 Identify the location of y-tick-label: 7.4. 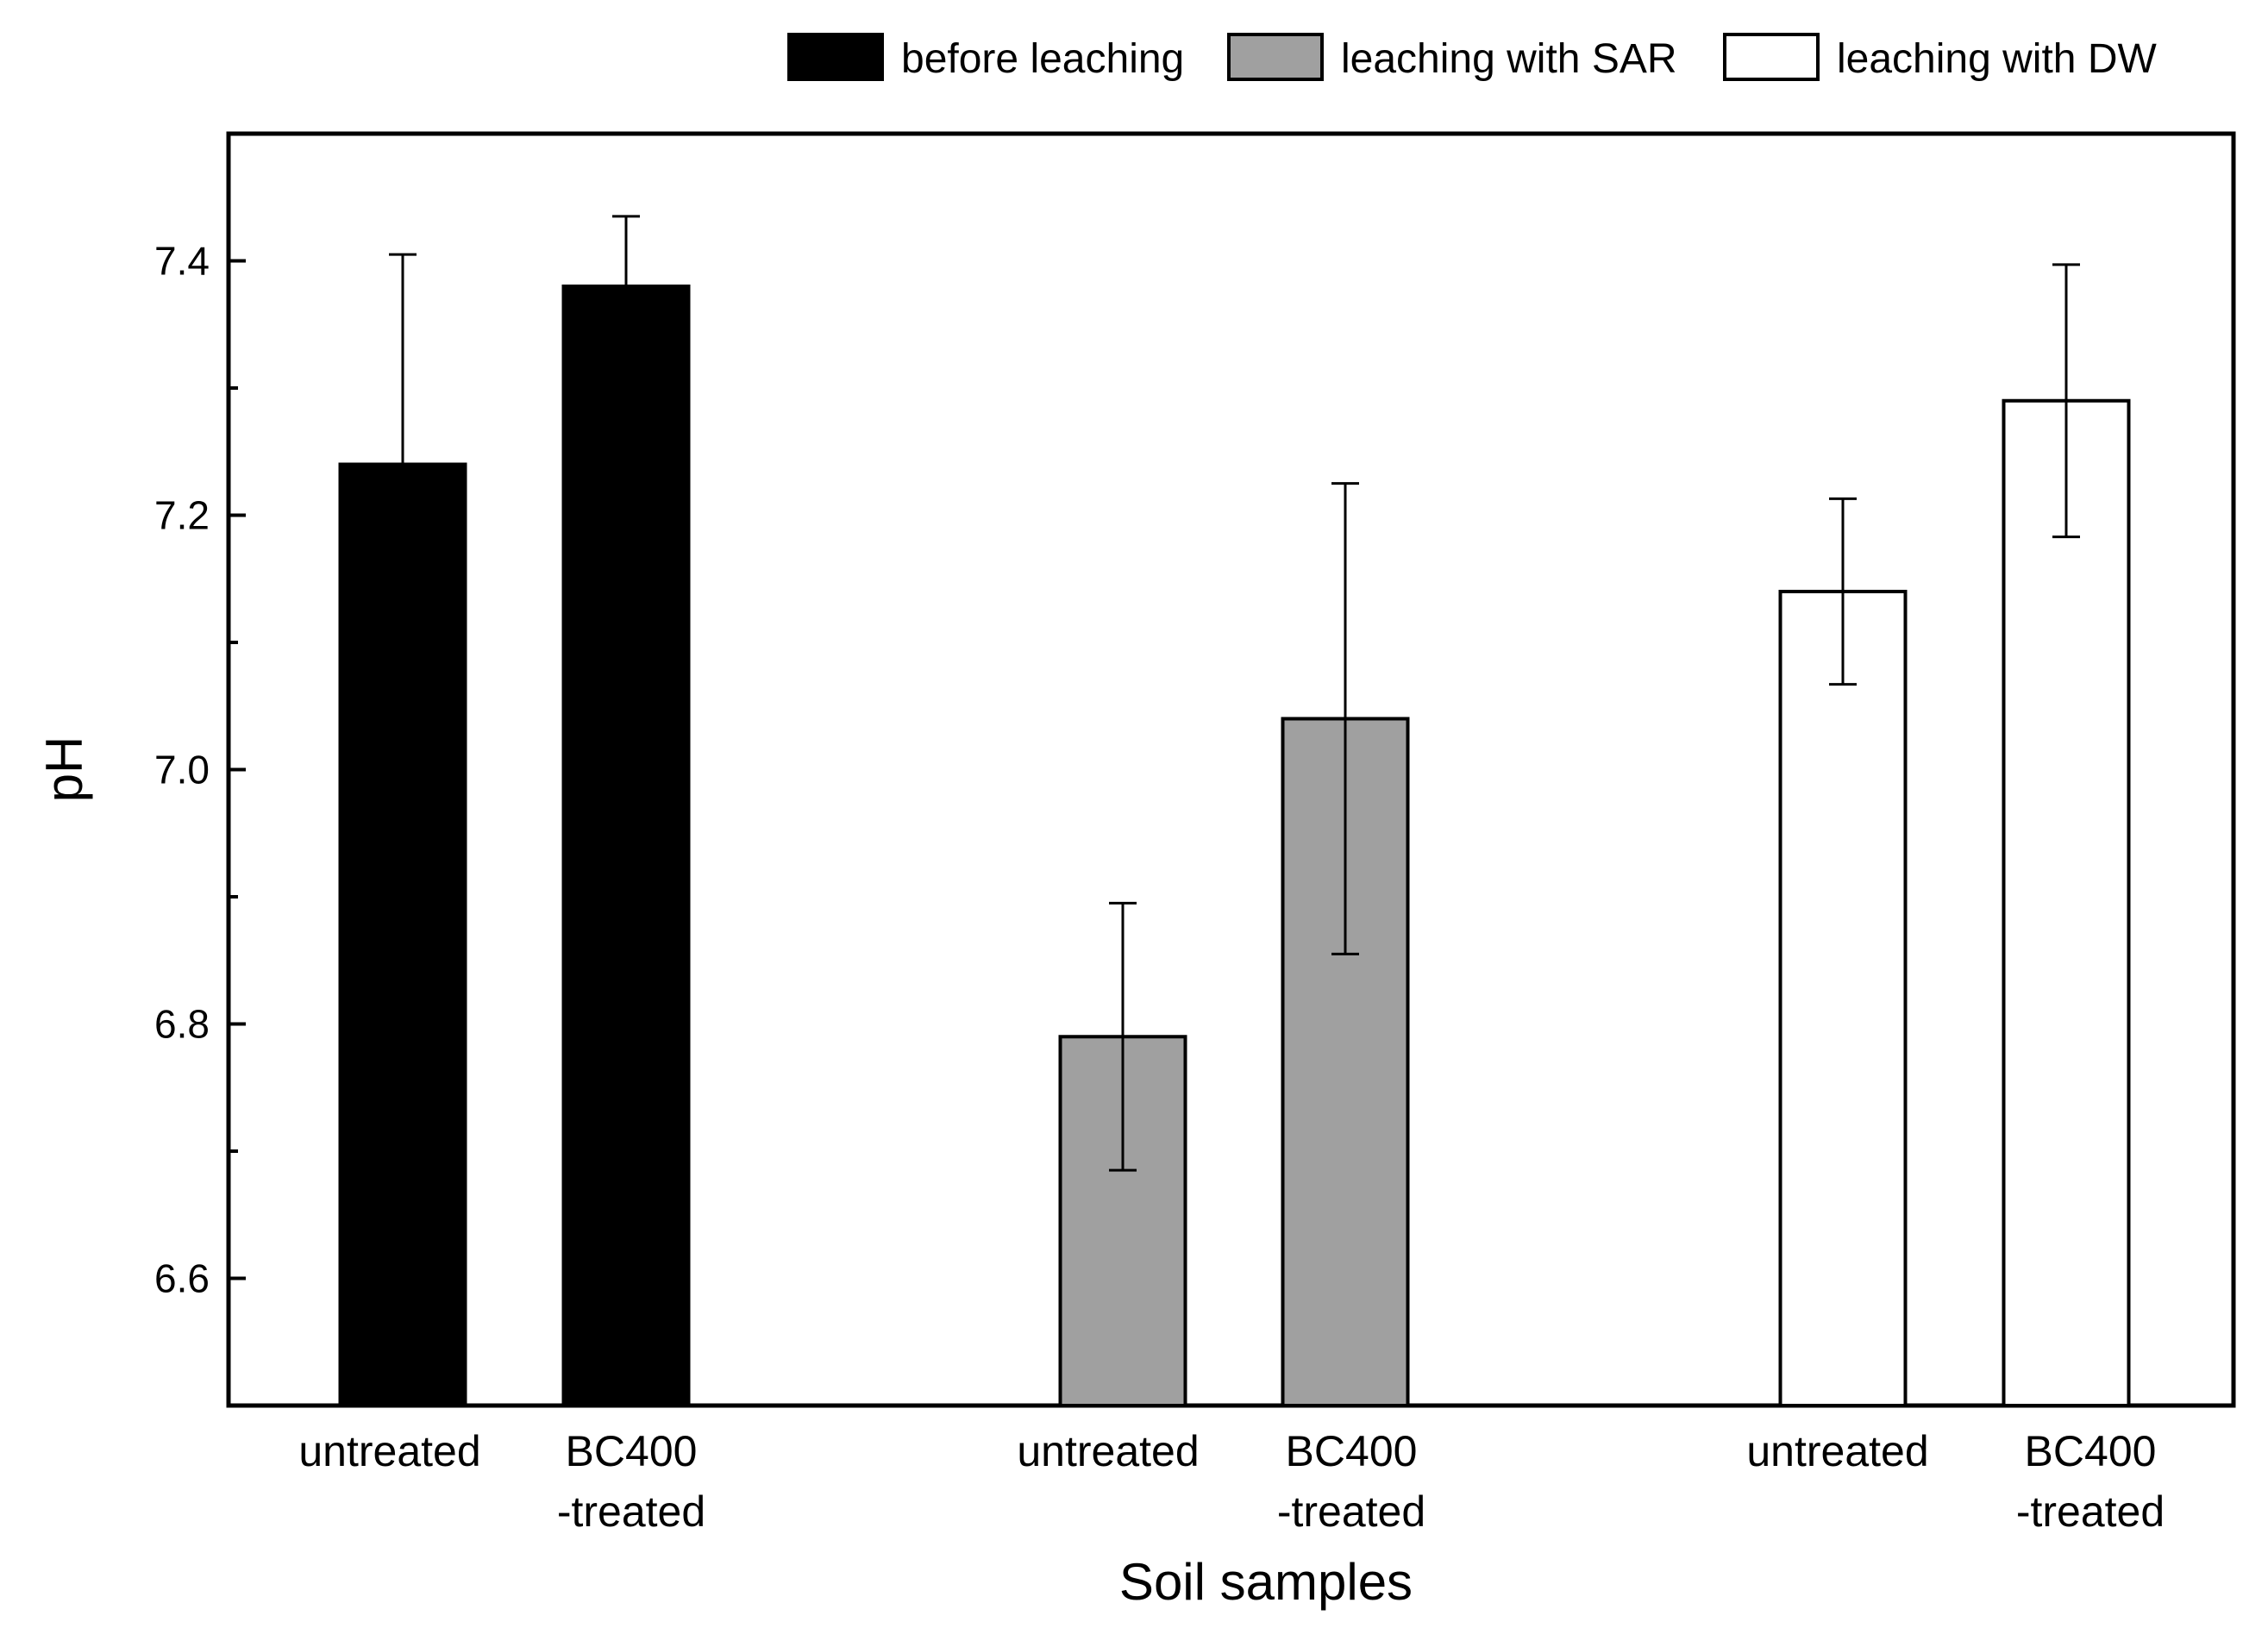
(182, 261).